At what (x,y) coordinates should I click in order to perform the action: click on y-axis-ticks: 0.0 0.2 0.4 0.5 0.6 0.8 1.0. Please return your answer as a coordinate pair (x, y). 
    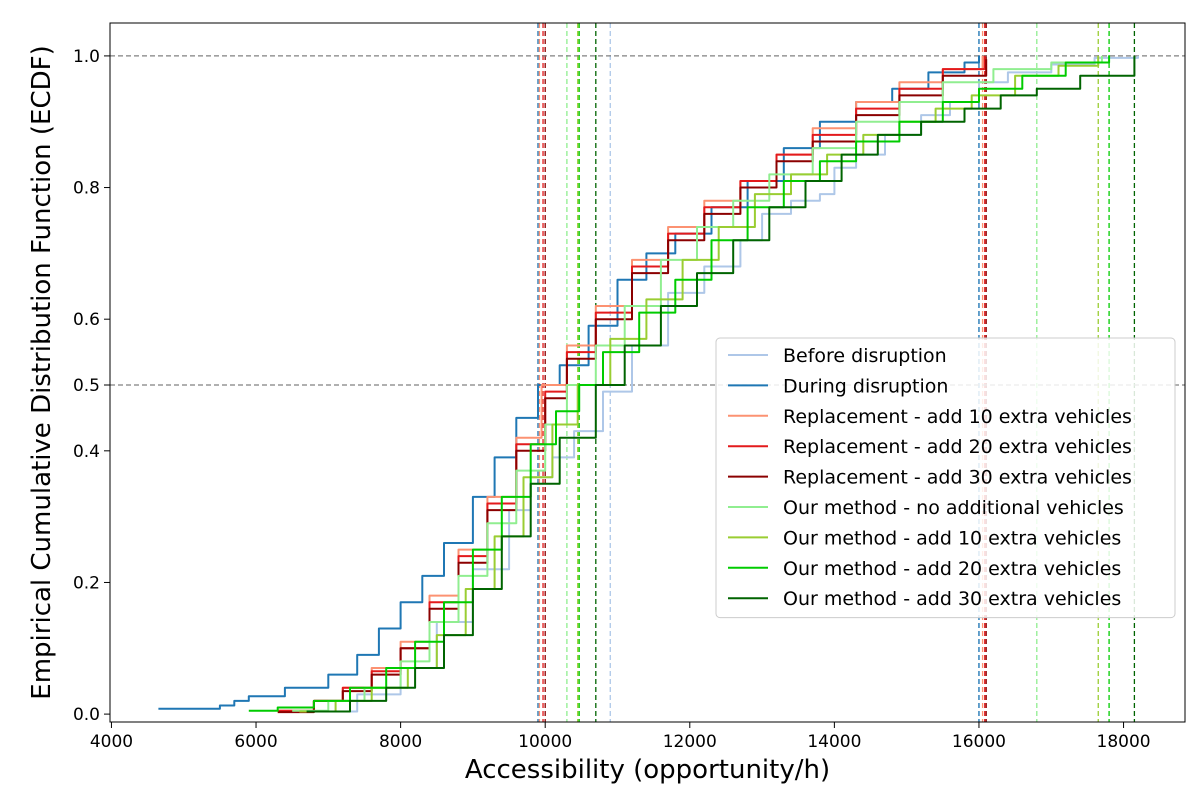
    Looking at the image, I should click on (91, 386).